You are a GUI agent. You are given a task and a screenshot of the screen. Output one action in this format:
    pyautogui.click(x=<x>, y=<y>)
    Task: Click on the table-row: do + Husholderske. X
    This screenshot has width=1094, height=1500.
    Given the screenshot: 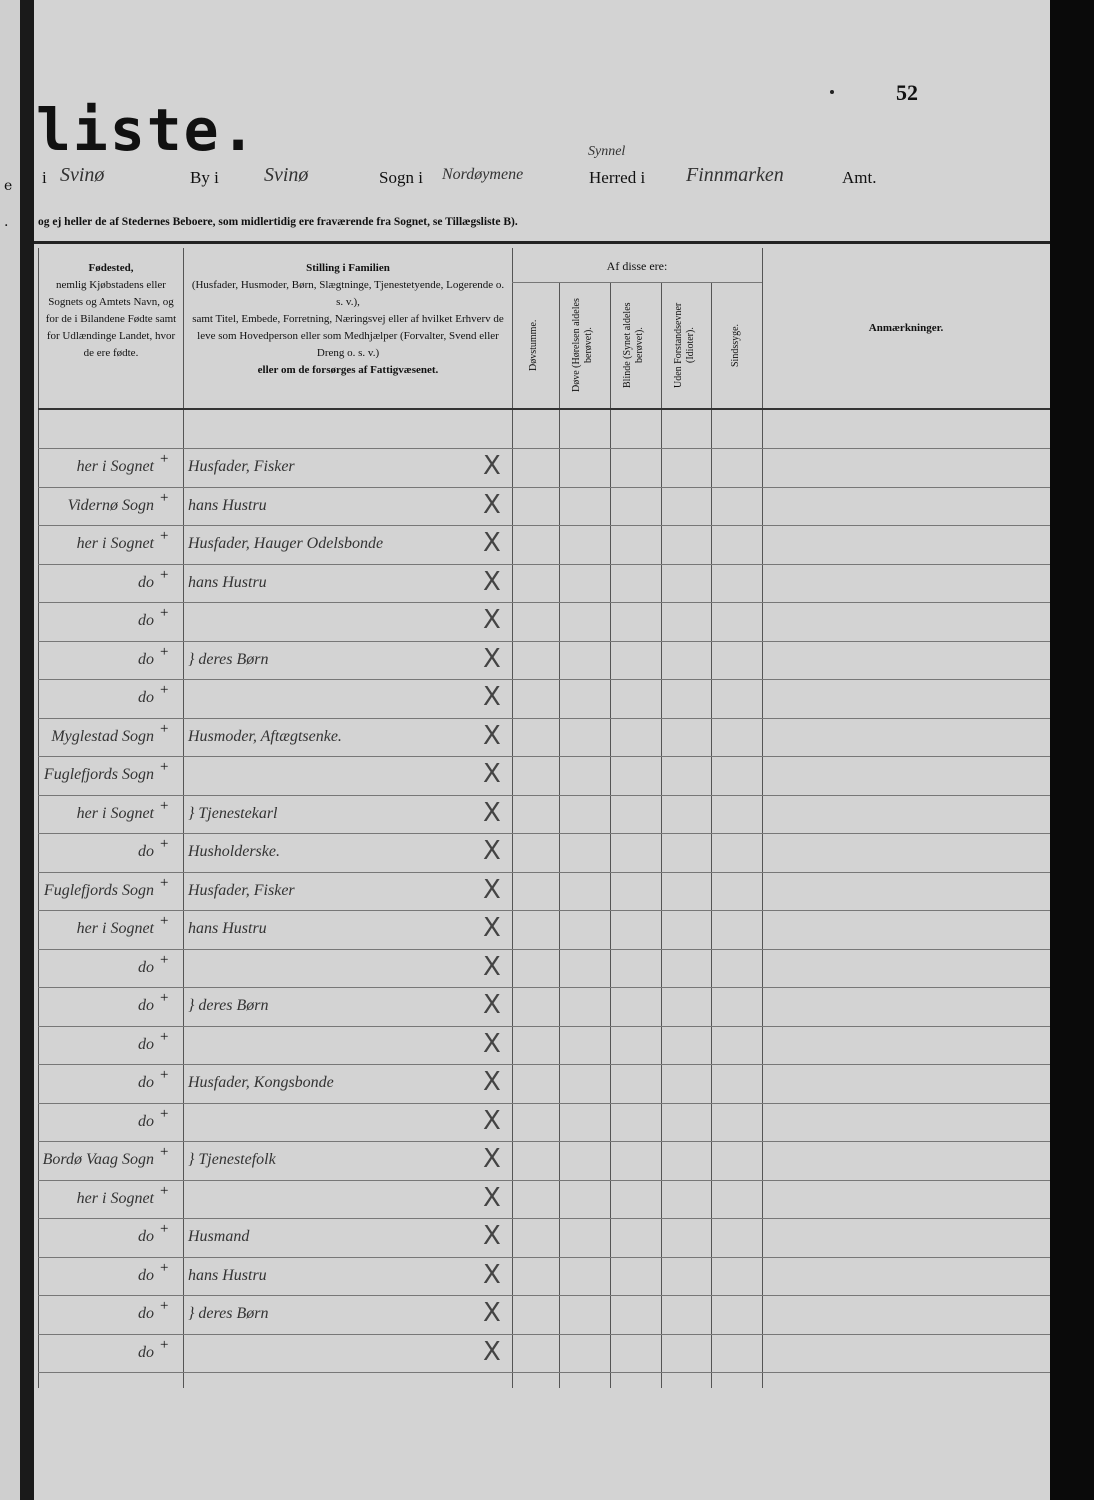 What is the action you would take?
    pyautogui.click(x=544, y=852)
    